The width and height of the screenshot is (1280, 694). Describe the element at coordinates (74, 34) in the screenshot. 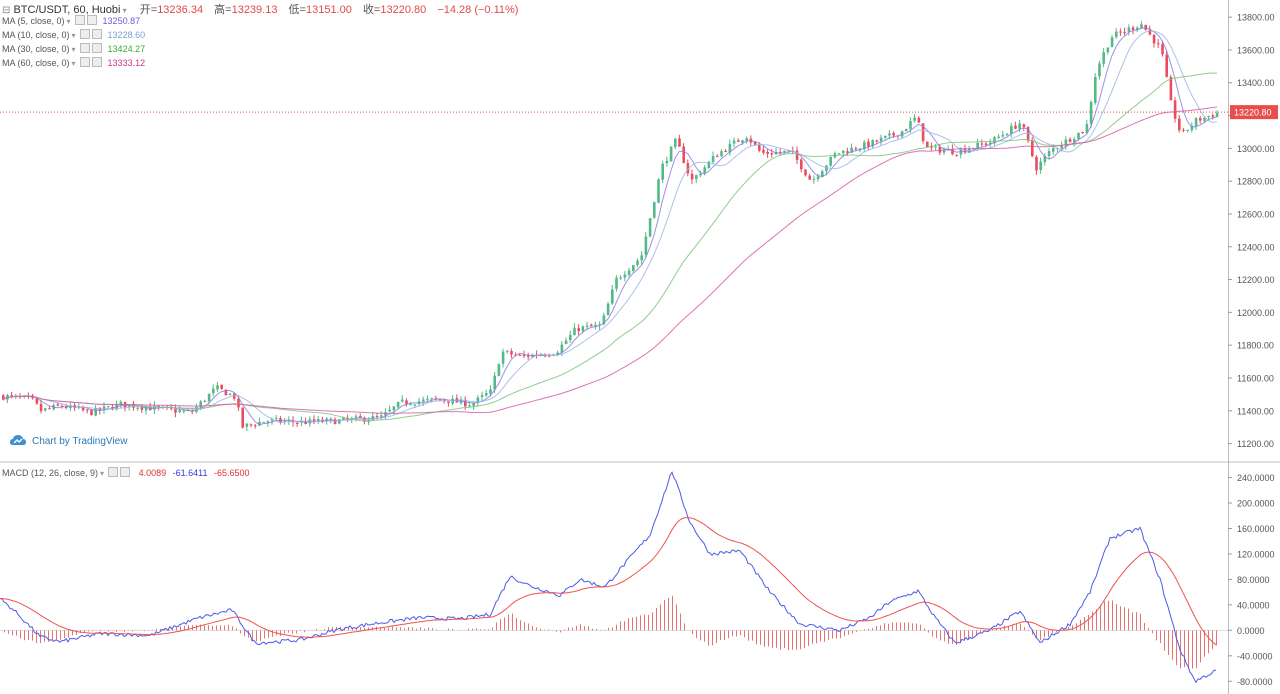

I see `indicator-ma10: MA (10, close, 0) ▾ 13228.60` at that location.